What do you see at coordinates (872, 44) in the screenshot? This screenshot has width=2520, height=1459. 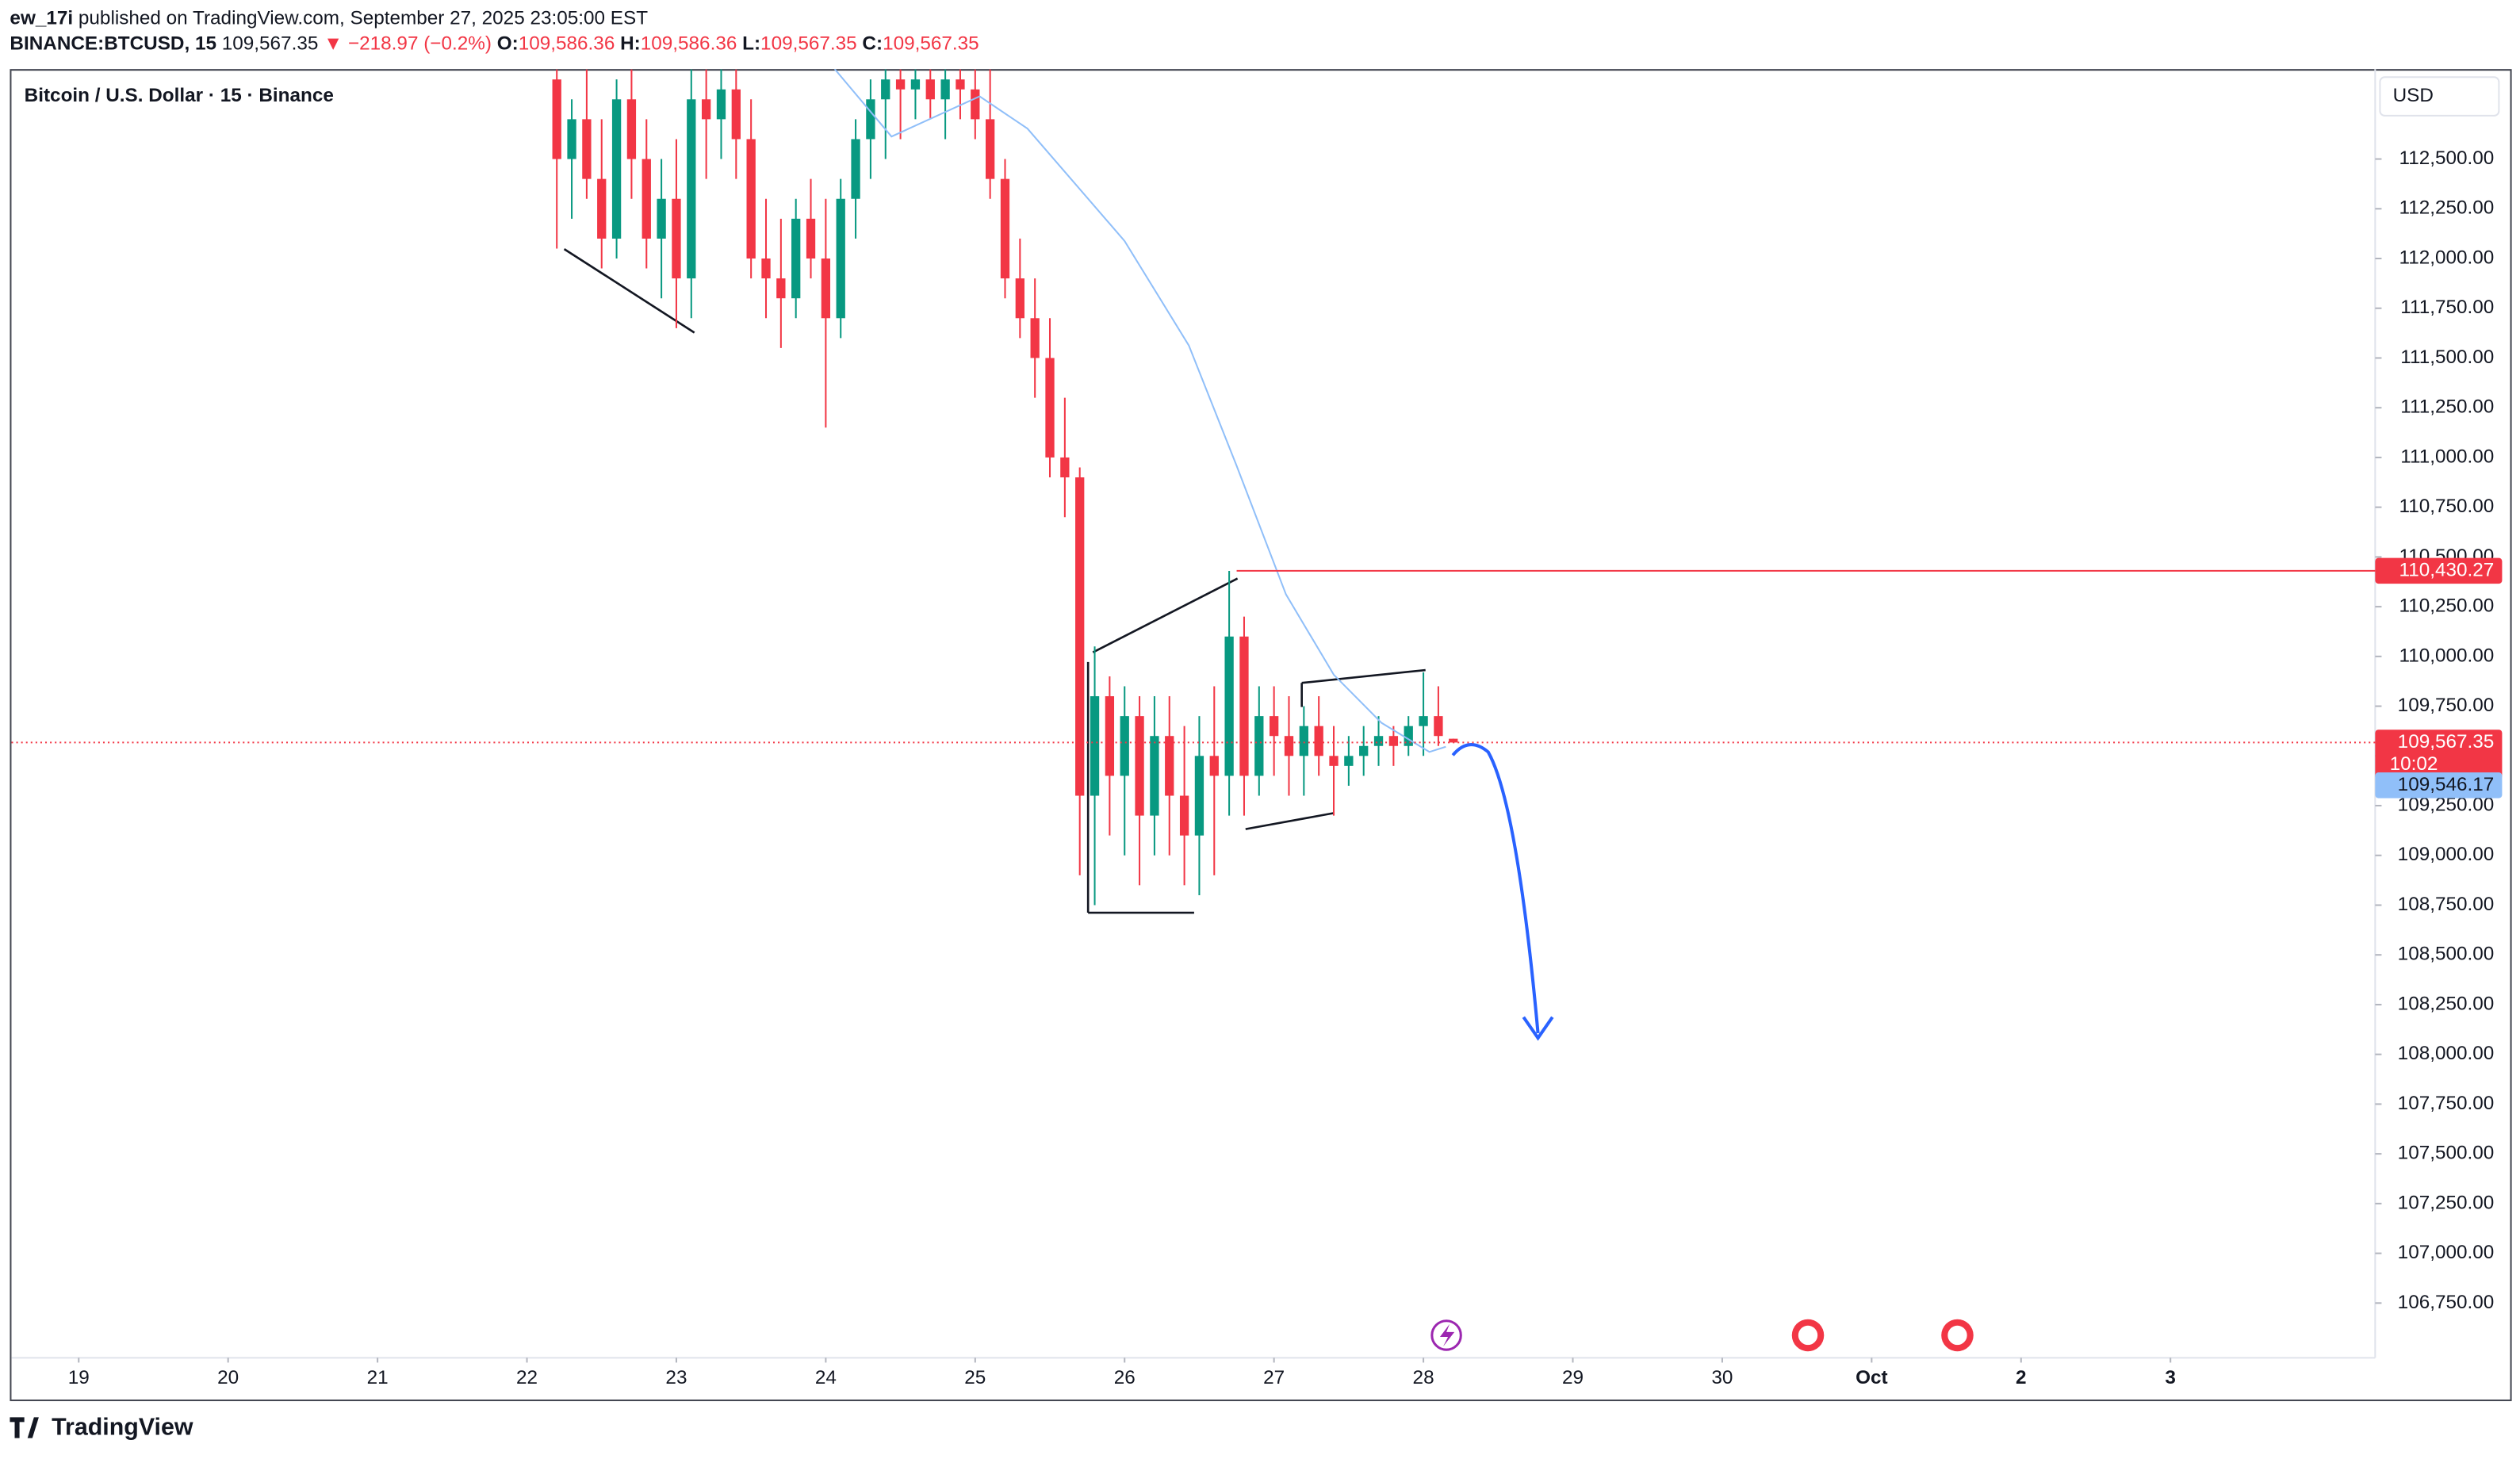 I see `c-label: C:` at bounding box center [872, 44].